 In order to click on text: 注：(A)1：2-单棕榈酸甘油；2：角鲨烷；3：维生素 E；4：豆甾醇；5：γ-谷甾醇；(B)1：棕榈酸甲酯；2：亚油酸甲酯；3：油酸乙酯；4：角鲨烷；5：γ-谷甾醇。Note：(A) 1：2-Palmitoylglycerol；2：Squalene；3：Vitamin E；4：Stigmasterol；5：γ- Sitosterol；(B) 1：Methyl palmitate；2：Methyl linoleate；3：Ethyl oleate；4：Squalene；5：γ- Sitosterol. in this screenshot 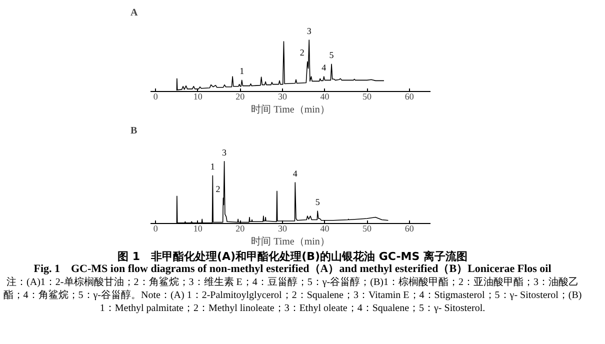, I will do `click(292, 295)`.